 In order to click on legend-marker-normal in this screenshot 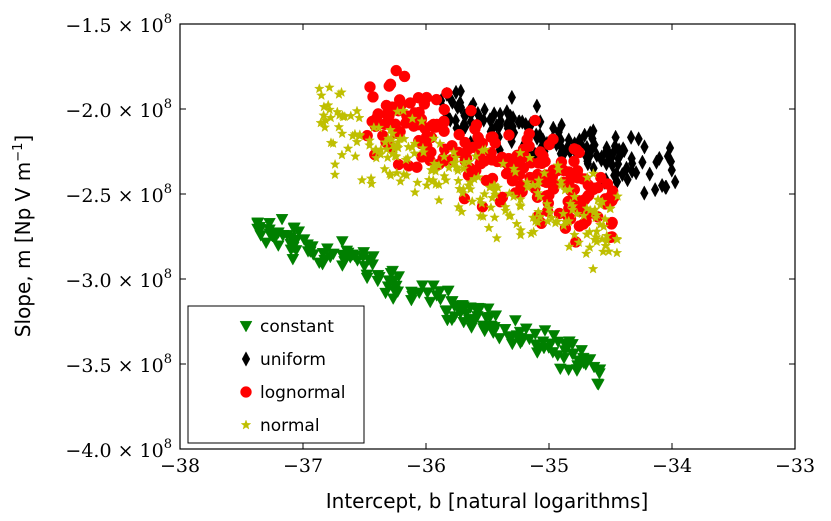, I will do `click(246, 424)`.